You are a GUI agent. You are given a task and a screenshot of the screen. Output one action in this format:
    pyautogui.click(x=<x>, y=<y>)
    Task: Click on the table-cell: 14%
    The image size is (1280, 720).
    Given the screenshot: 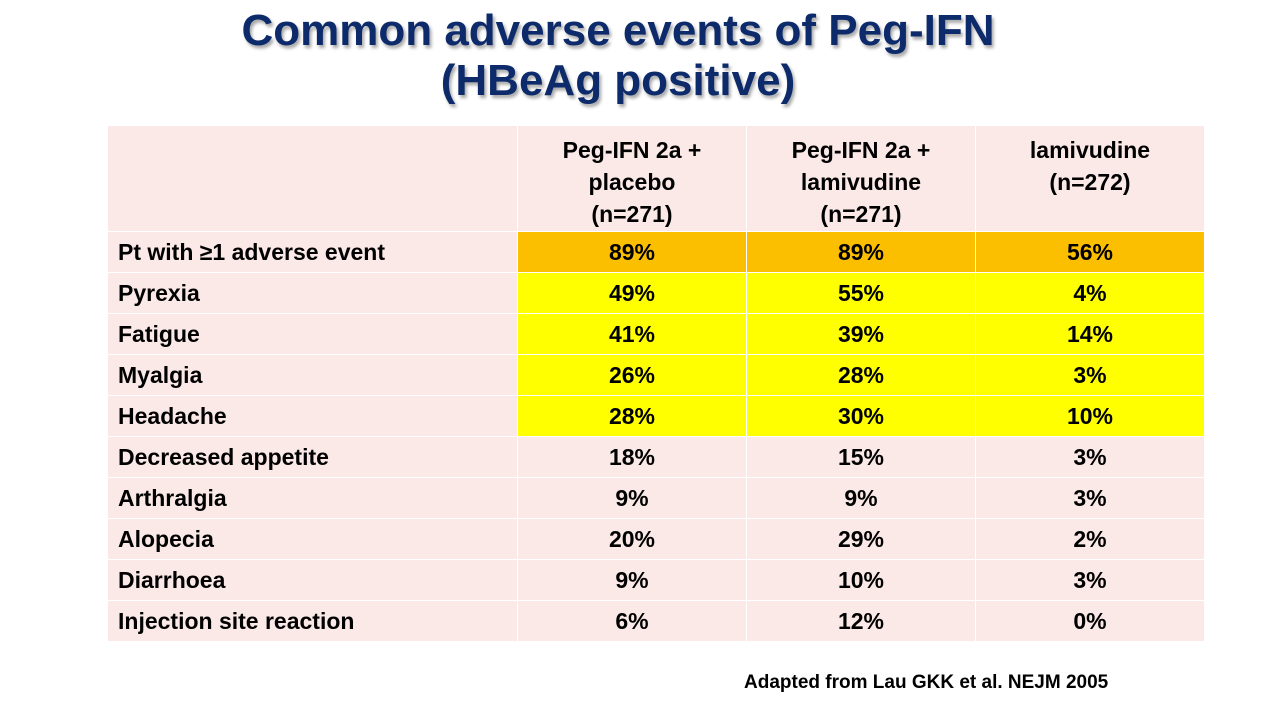 What is the action you would take?
    pyautogui.click(x=1090, y=334)
    